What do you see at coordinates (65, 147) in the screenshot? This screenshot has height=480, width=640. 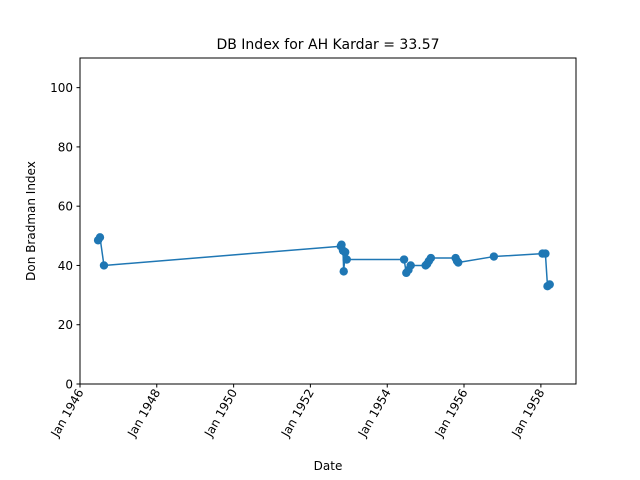 I see `y-tick-label: 80` at bounding box center [65, 147].